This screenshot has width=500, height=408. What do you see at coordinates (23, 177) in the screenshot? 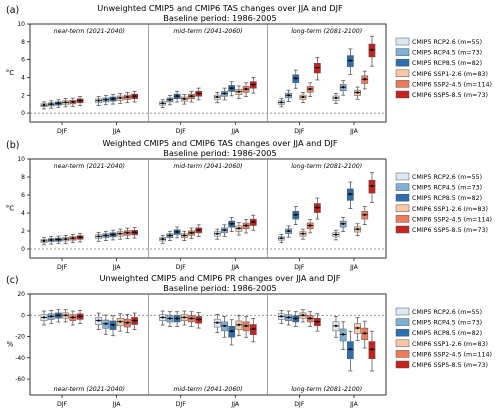
I see `y-tick-label: 8` at bounding box center [23, 177].